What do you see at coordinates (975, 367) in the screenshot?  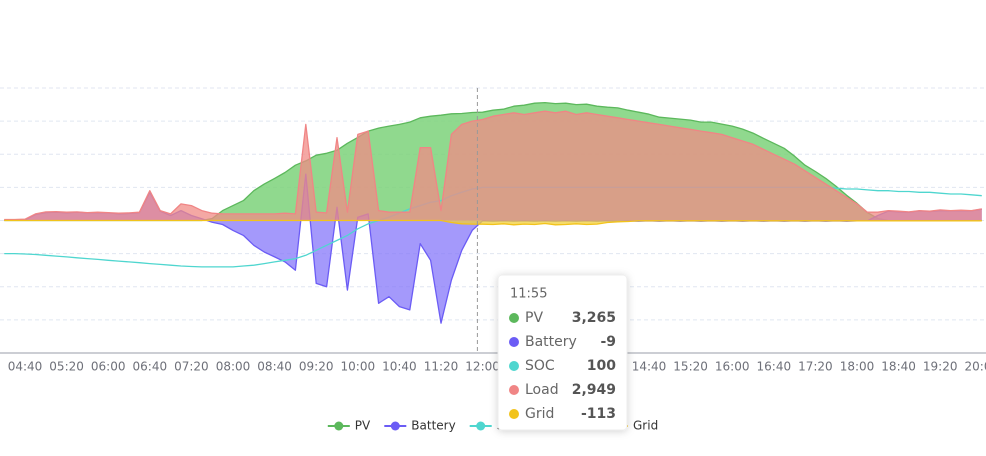 I see `x-tick-label: 20:00` at bounding box center [975, 367].